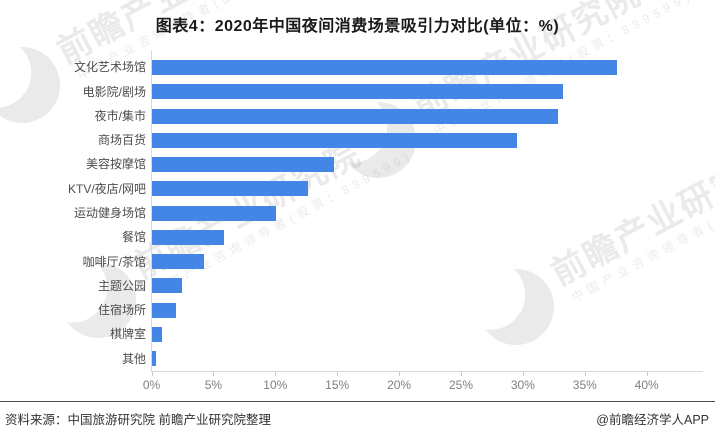 Image resolution: width=715 pixels, height=435 pixels. Describe the element at coordinates (652, 420) in the screenshot. I see `credit-note: @前瞻经济学人APP` at that location.